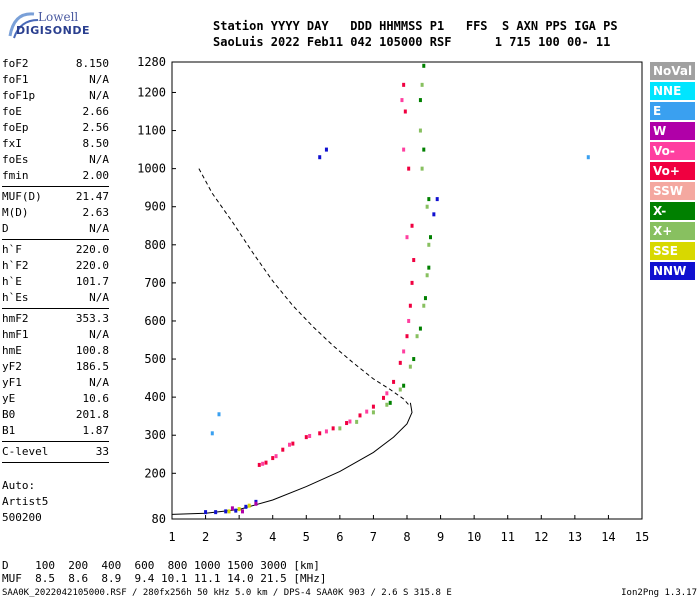 This screenshot has height=600, width=700. Describe the element at coordinates (672, 211) in the screenshot. I see `legend-item: X-` at that location.